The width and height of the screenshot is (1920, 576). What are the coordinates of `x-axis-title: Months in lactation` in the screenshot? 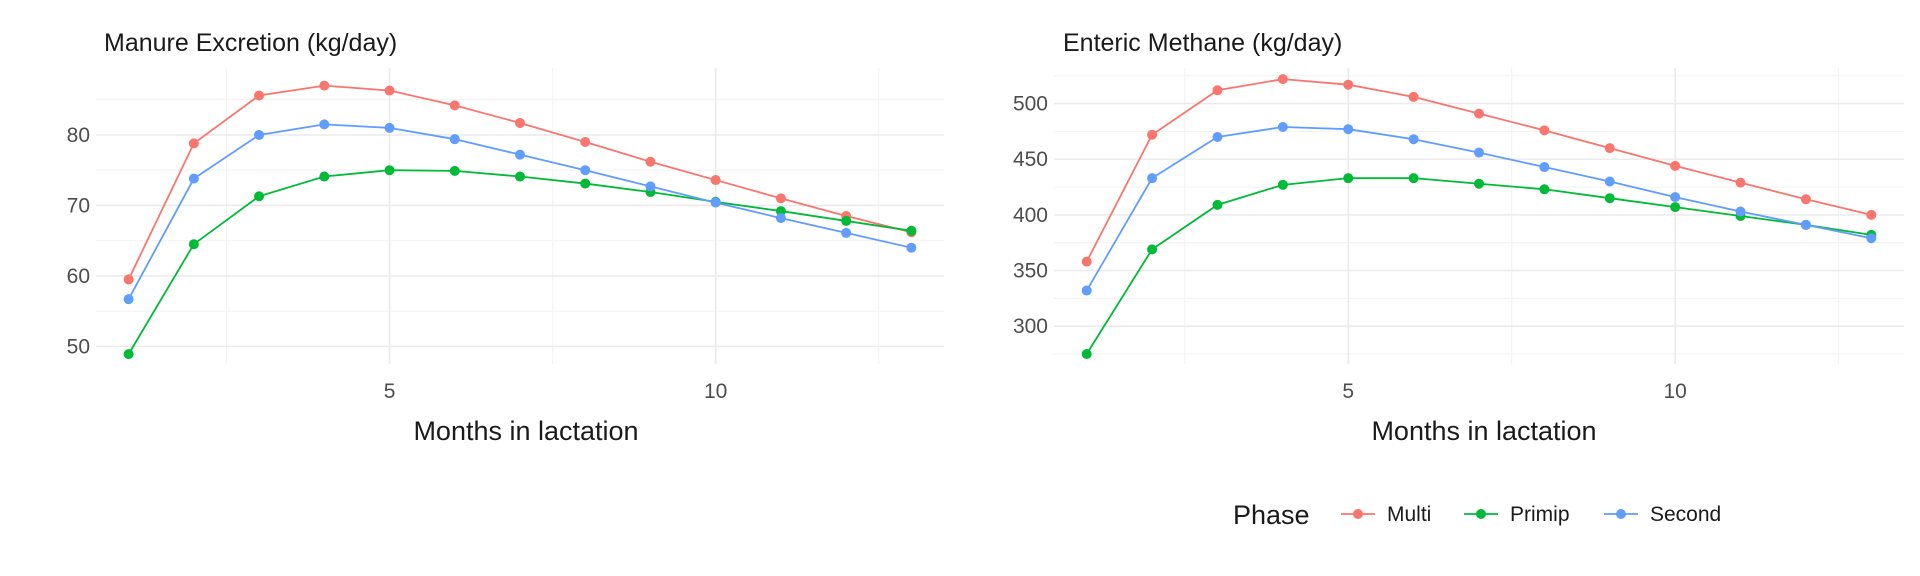 It's located at (525, 431).